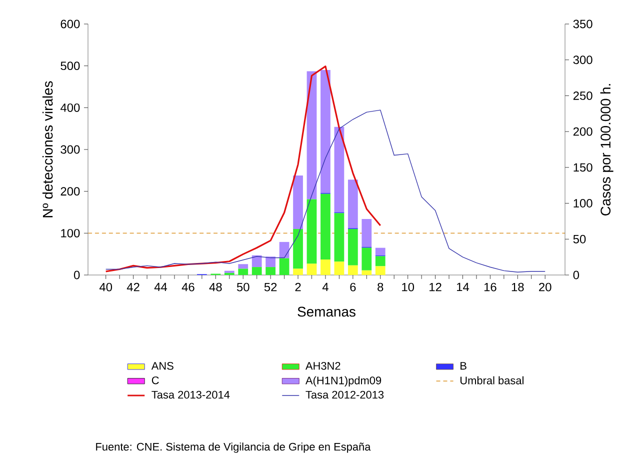  Describe the element at coordinates (77, 275) in the screenshot. I see `y-tick-label: 0` at that location.